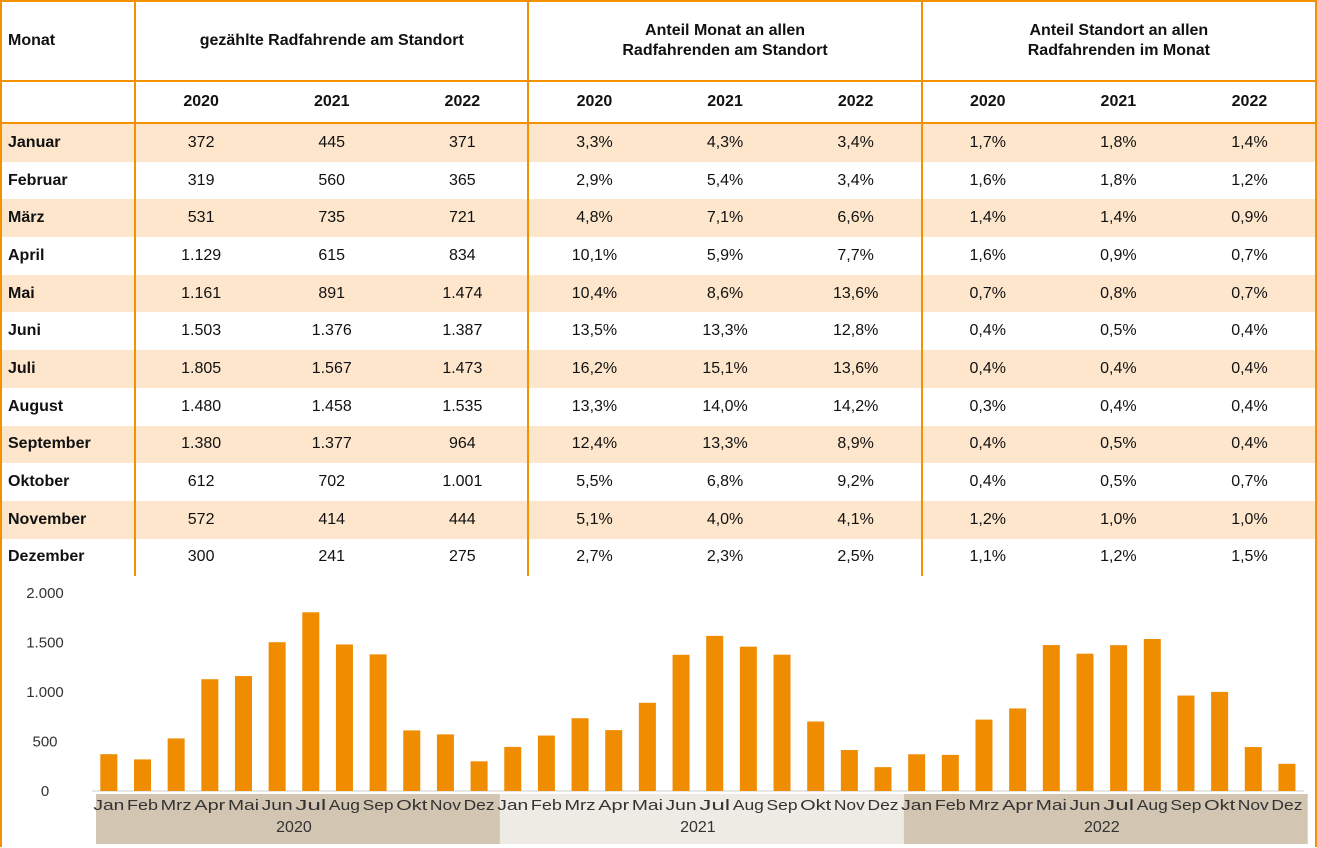 This screenshot has width=1317, height=848. I want to click on value-cell: 445, so click(332, 142).